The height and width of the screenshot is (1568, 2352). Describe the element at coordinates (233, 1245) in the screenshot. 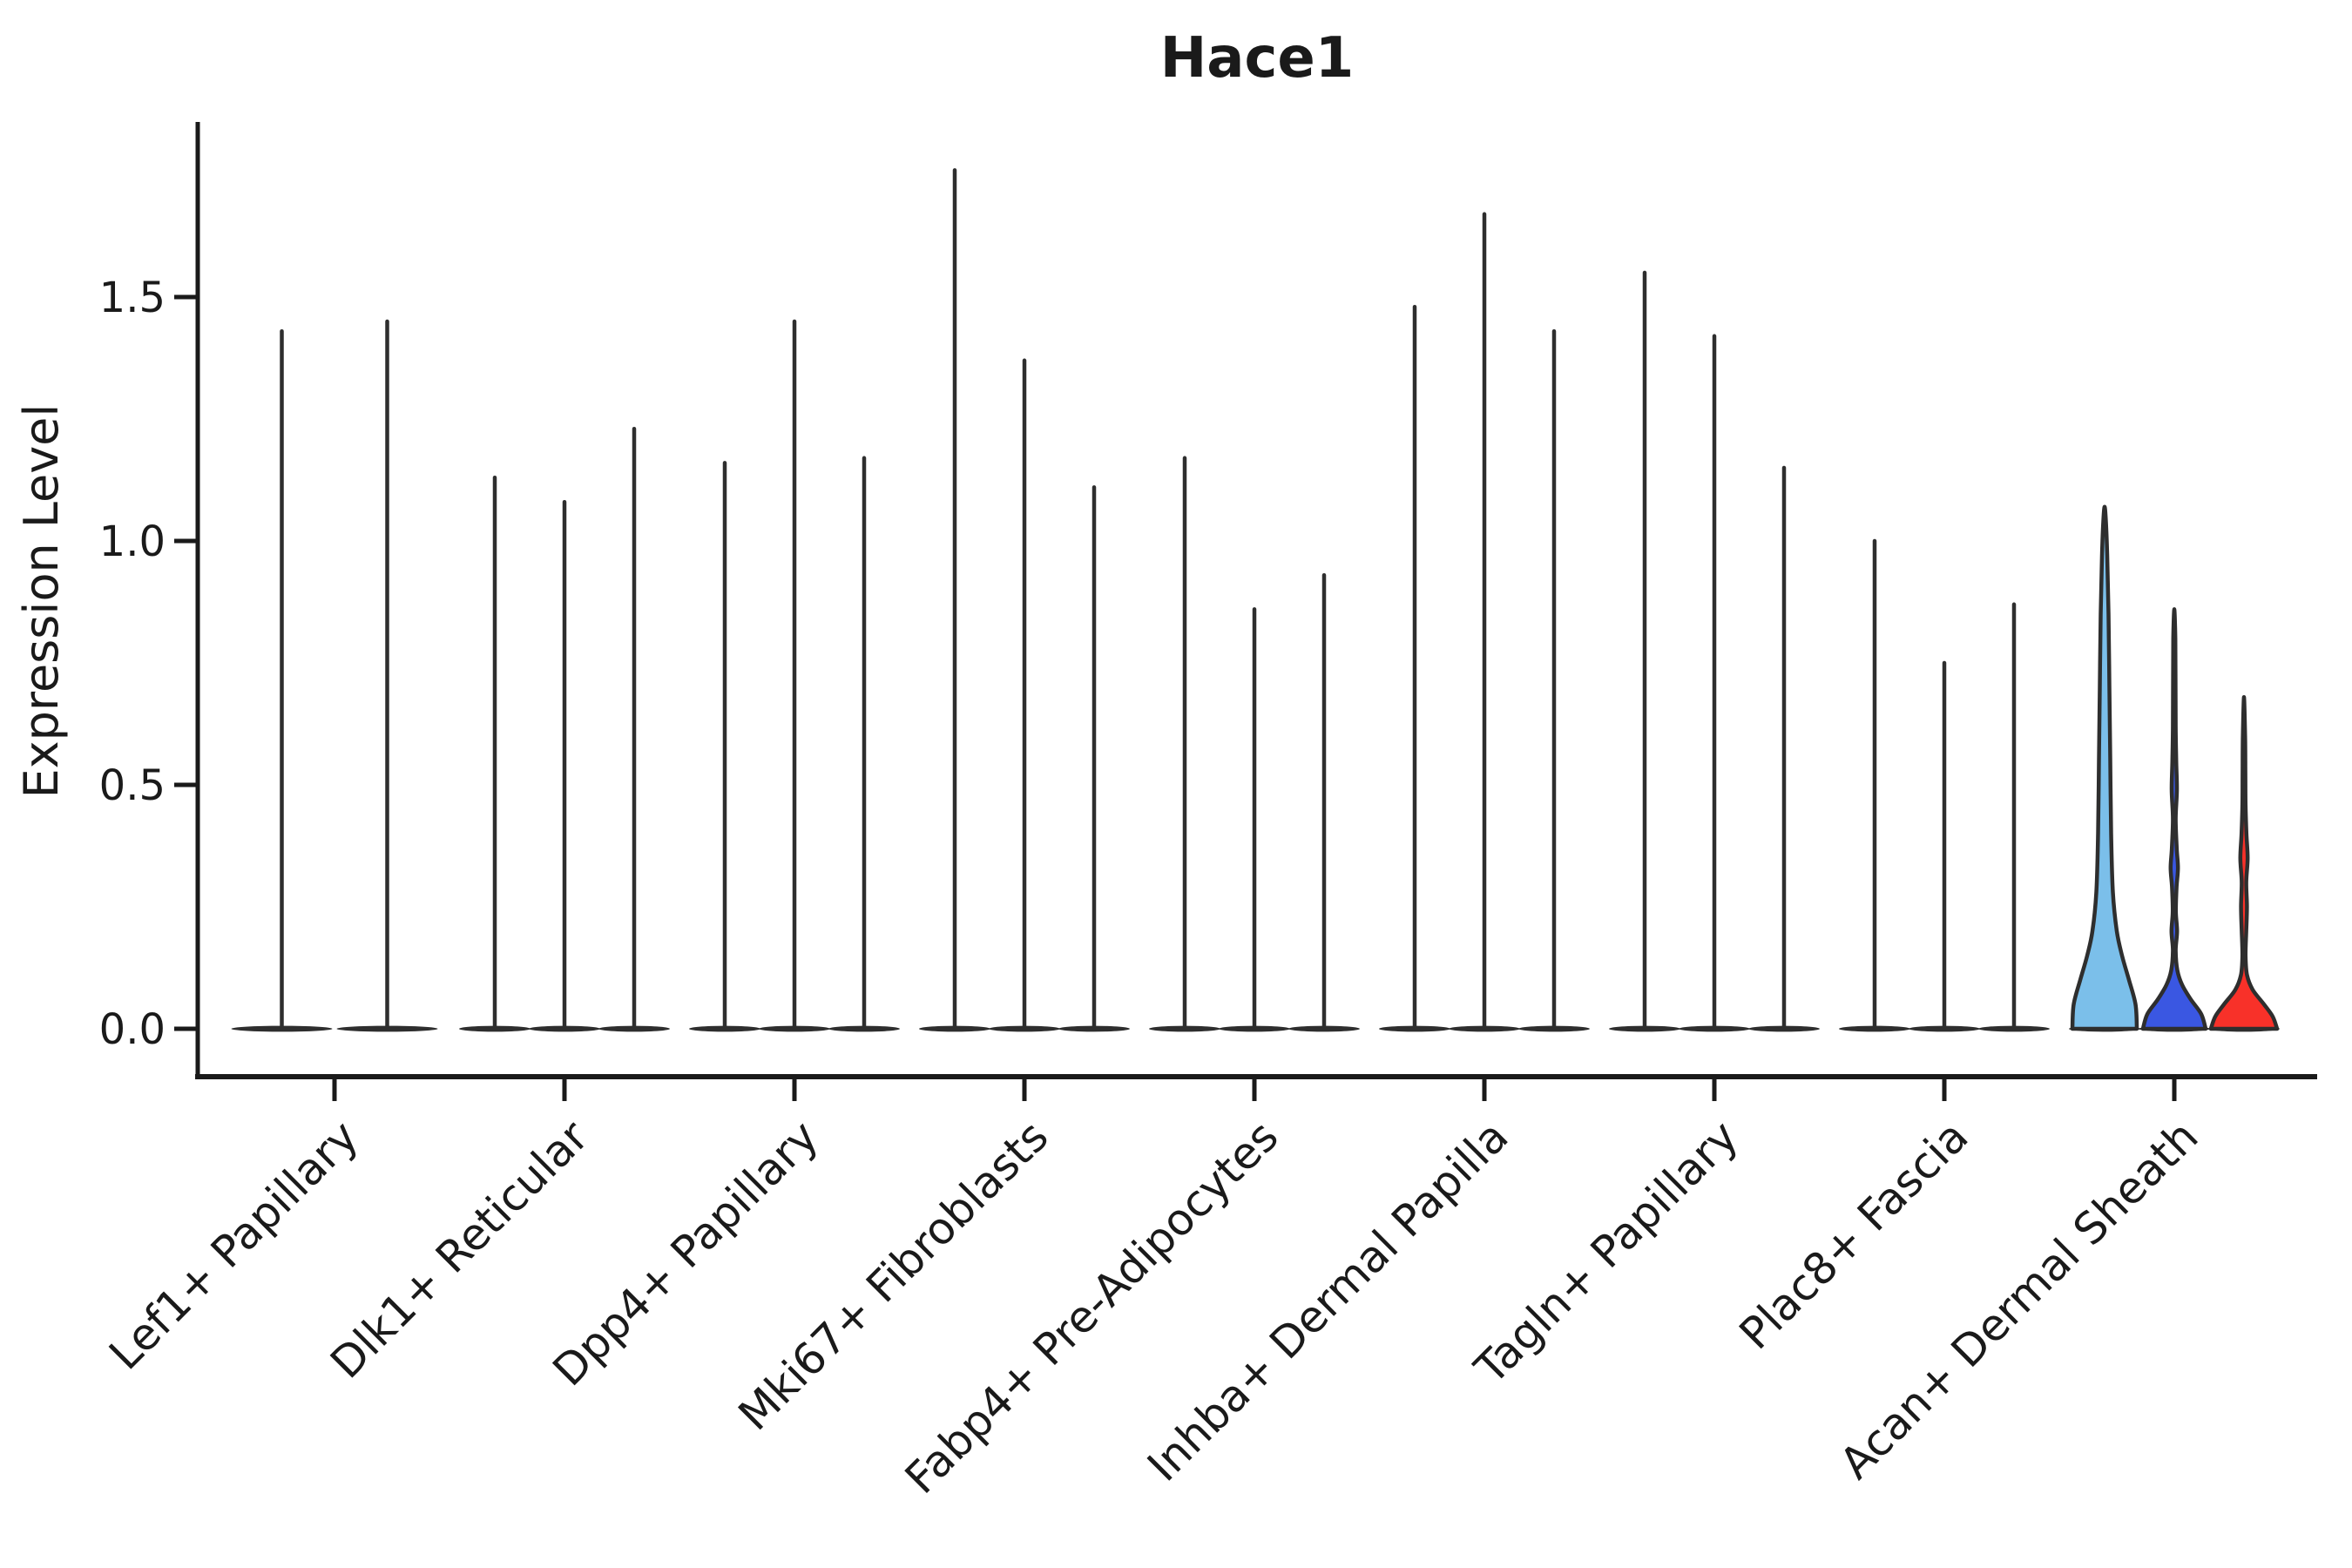

I see `x-tick-label: Lef1+ Papillary` at that location.